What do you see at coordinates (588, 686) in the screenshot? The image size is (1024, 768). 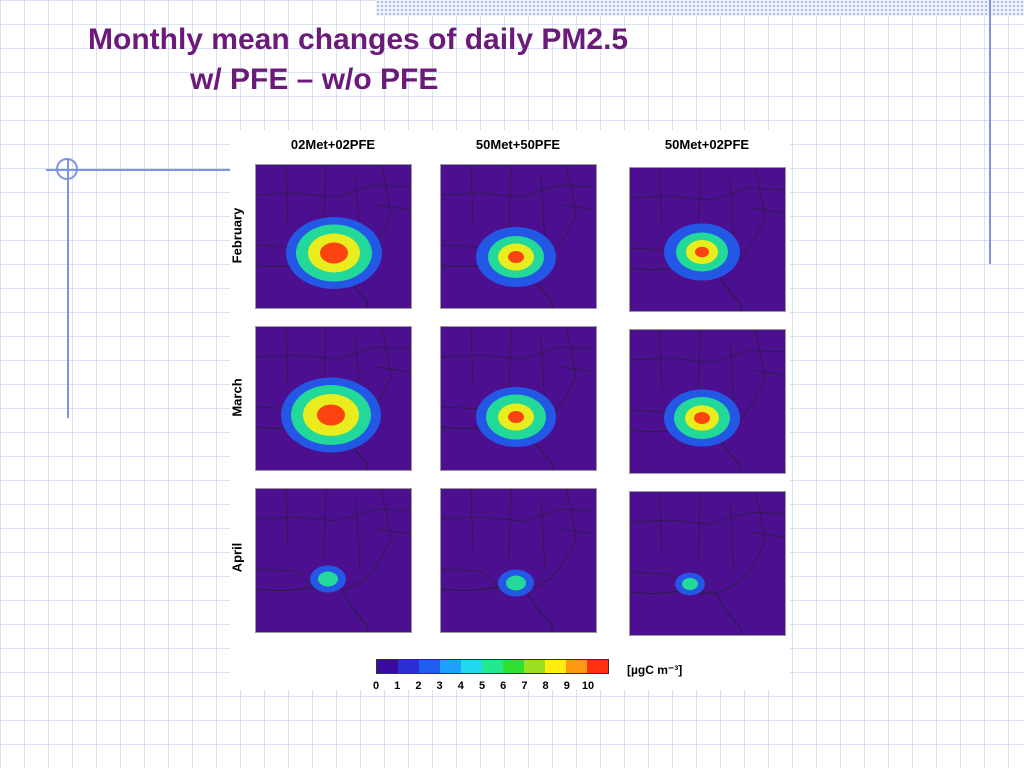 I see `colorbar-tick-label: 10` at bounding box center [588, 686].